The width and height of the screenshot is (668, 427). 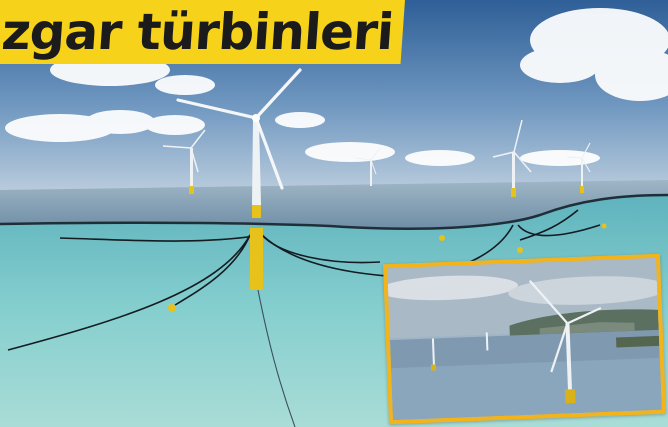 I want to click on waterline, so click(x=334, y=211).